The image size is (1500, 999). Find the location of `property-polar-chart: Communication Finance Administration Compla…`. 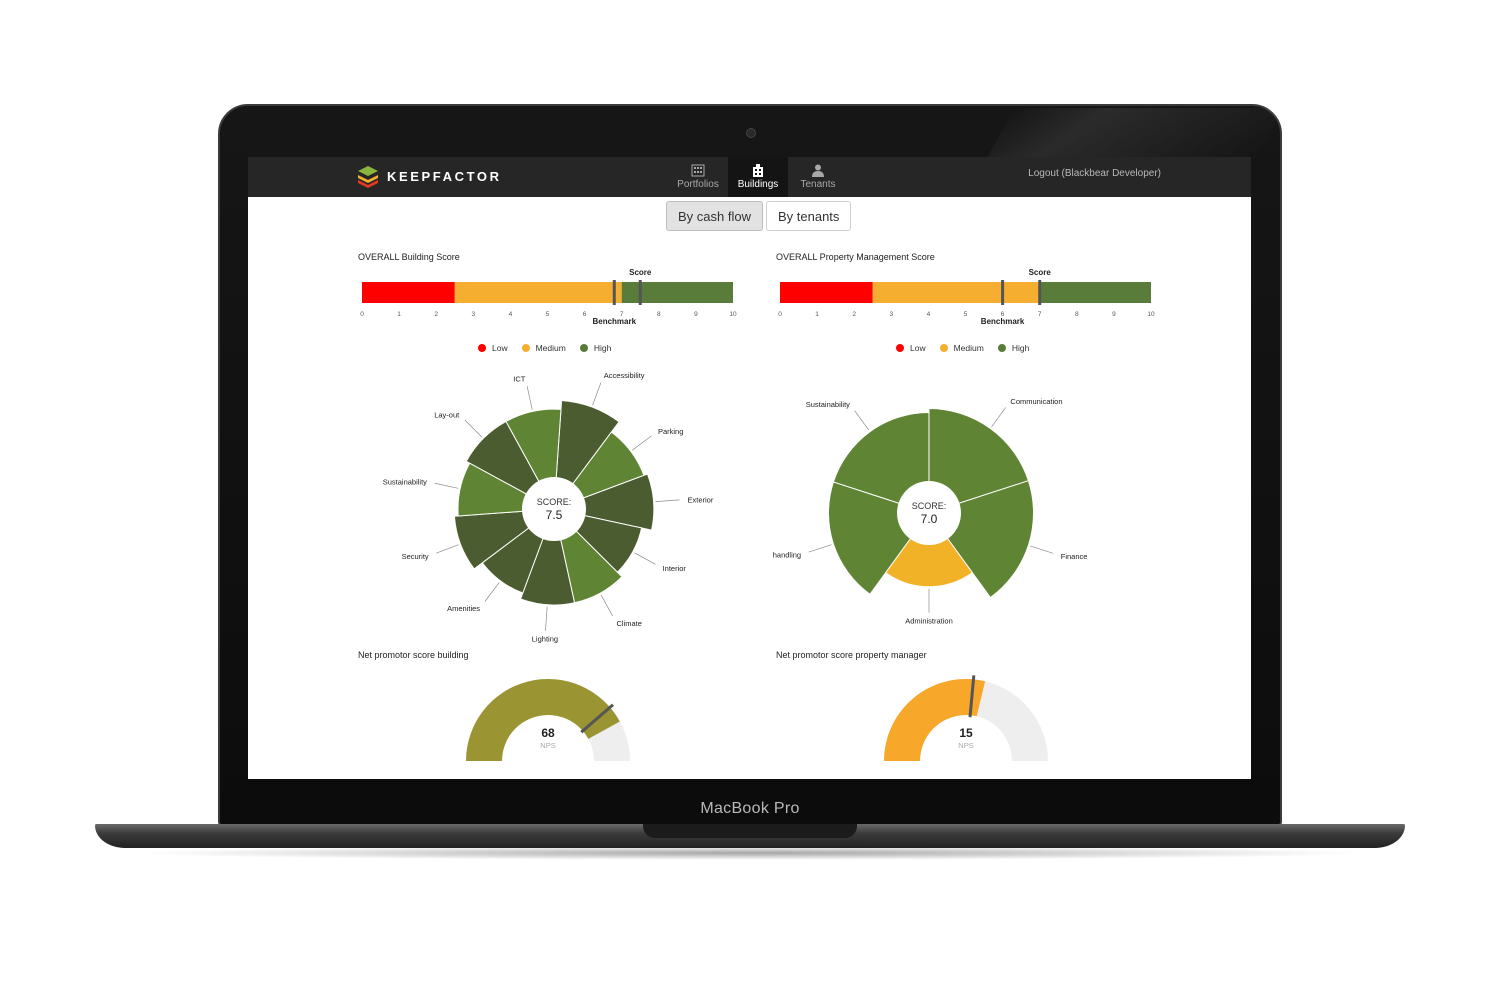

property-polar-chart: Communication Finance Administration Compla… is located at coordinates (930, 511).